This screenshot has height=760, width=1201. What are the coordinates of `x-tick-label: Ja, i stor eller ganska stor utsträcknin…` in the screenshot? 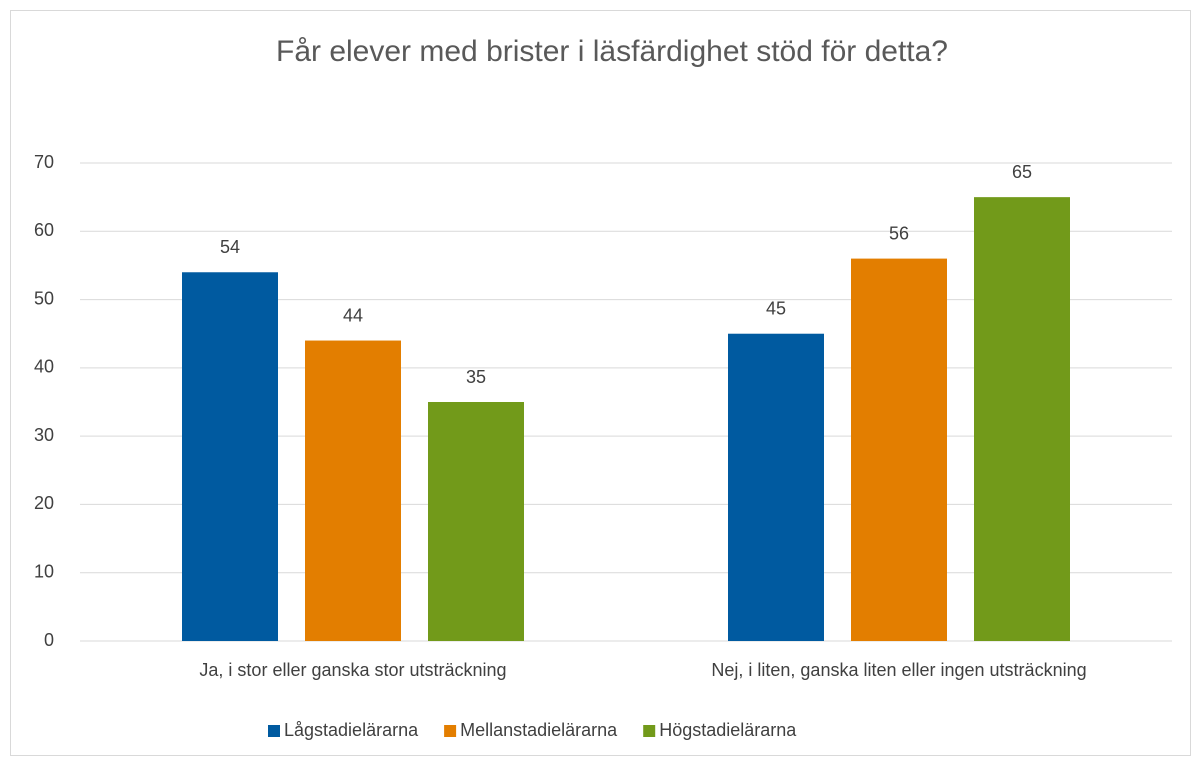 It's located at (352, 670).